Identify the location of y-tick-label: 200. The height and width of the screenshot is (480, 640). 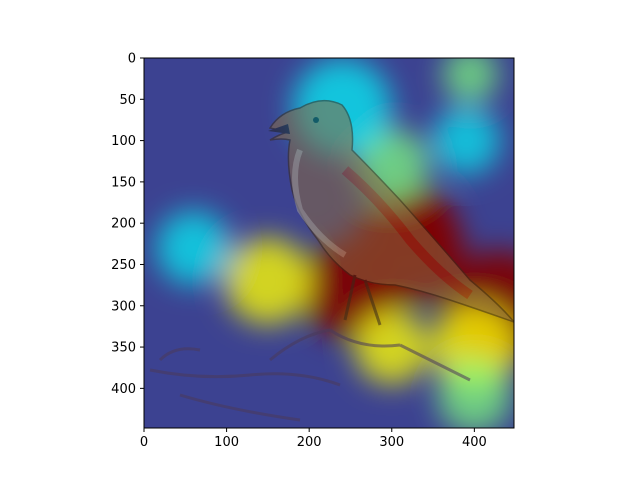
(123, 224).